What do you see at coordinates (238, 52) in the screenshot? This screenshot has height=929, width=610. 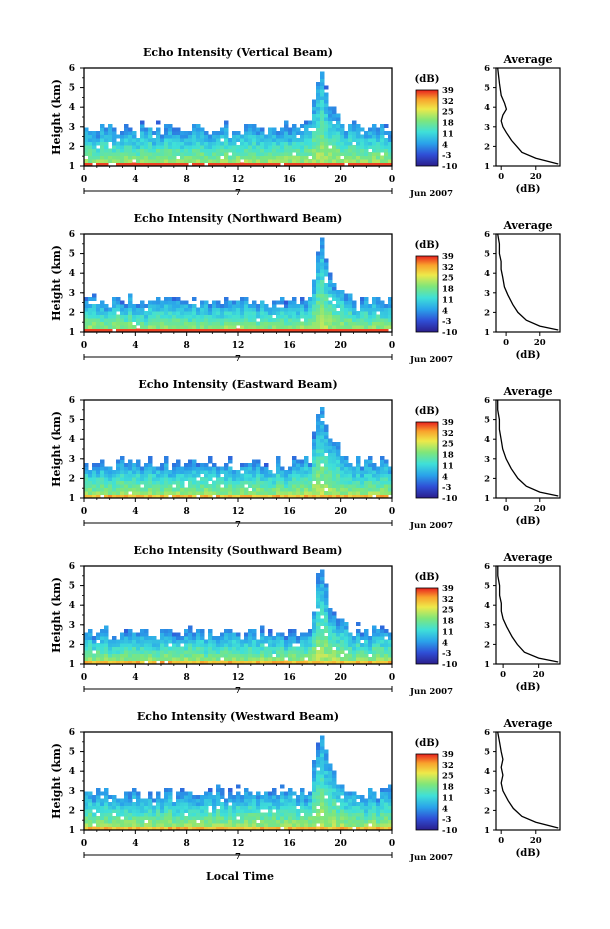 I see `panel-title: Echo Intensity (Vertical Beam)` at bounding box center [238, 52].